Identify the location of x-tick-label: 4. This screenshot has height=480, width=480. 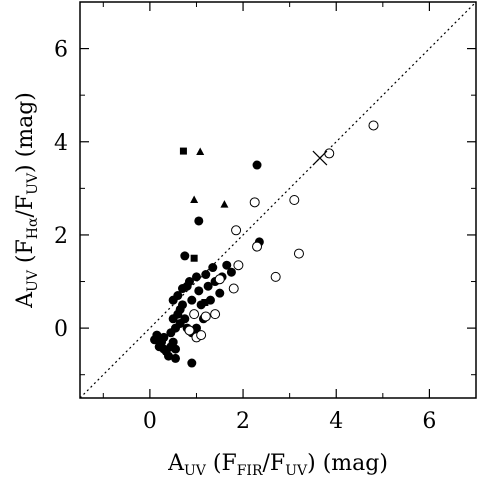
(336, 421).